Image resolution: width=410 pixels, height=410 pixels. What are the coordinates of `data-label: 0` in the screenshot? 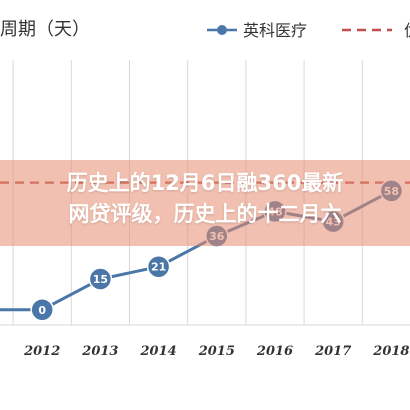 It's located at (42, 310).